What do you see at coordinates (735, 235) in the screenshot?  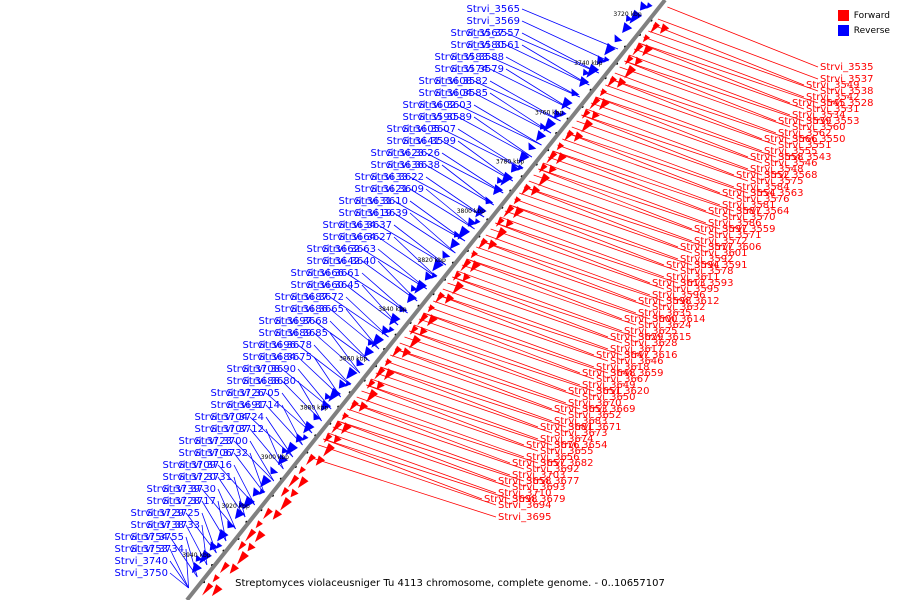 I see `forward-gene-label: Strvi_3571` at bounding box center [735, 235].